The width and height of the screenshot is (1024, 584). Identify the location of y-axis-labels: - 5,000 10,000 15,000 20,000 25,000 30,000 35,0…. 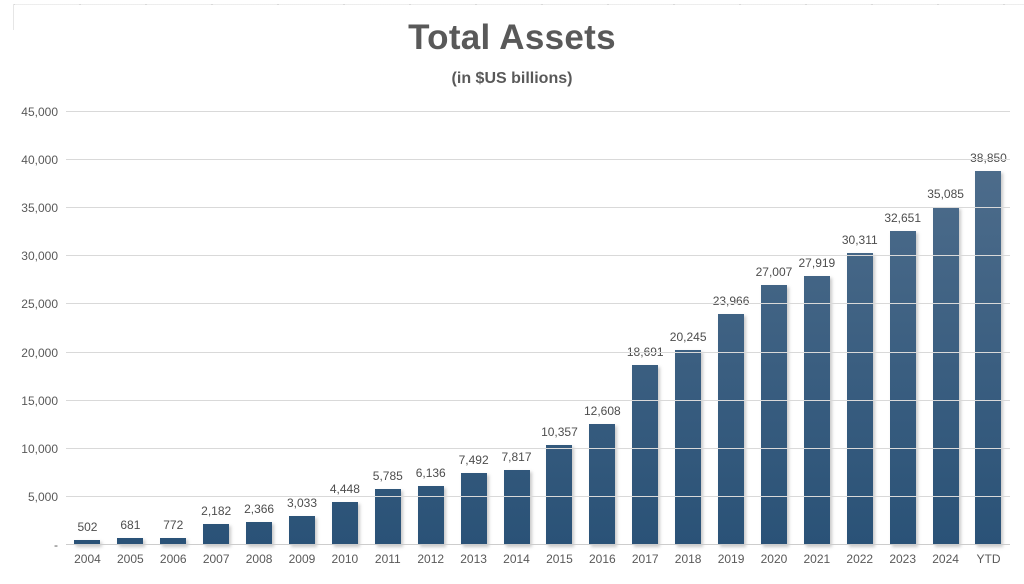
(29, 328).